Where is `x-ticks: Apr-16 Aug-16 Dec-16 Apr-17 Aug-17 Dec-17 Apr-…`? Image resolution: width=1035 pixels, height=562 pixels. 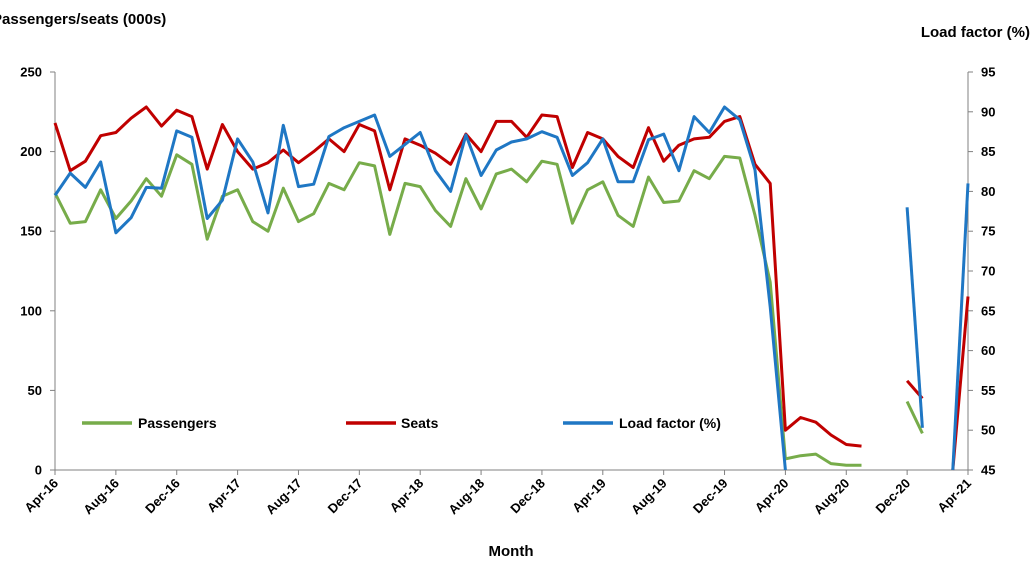 x-ticks: Apr-16 Aug-16 Dec-16 Apr-17 Aug-17 Dec-17 Apr-… is located at coordinates (497, 493).